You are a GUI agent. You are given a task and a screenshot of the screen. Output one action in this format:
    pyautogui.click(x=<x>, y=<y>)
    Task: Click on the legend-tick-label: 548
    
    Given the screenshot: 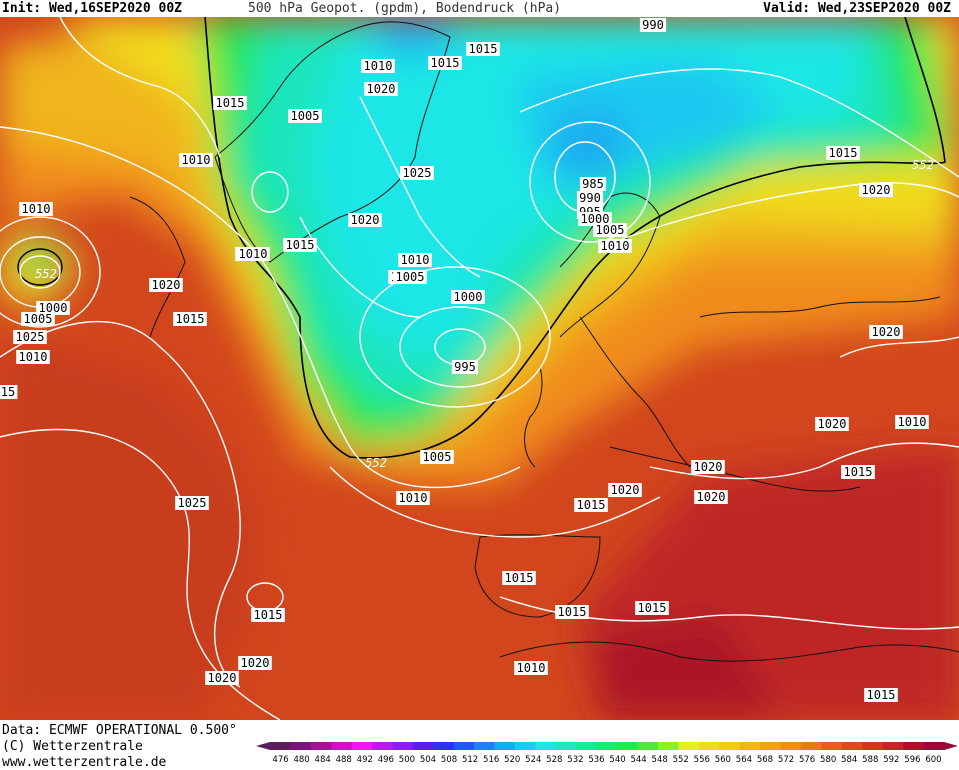 What is the action you would take?
    pyautogui.click(x=660, y=760)
    